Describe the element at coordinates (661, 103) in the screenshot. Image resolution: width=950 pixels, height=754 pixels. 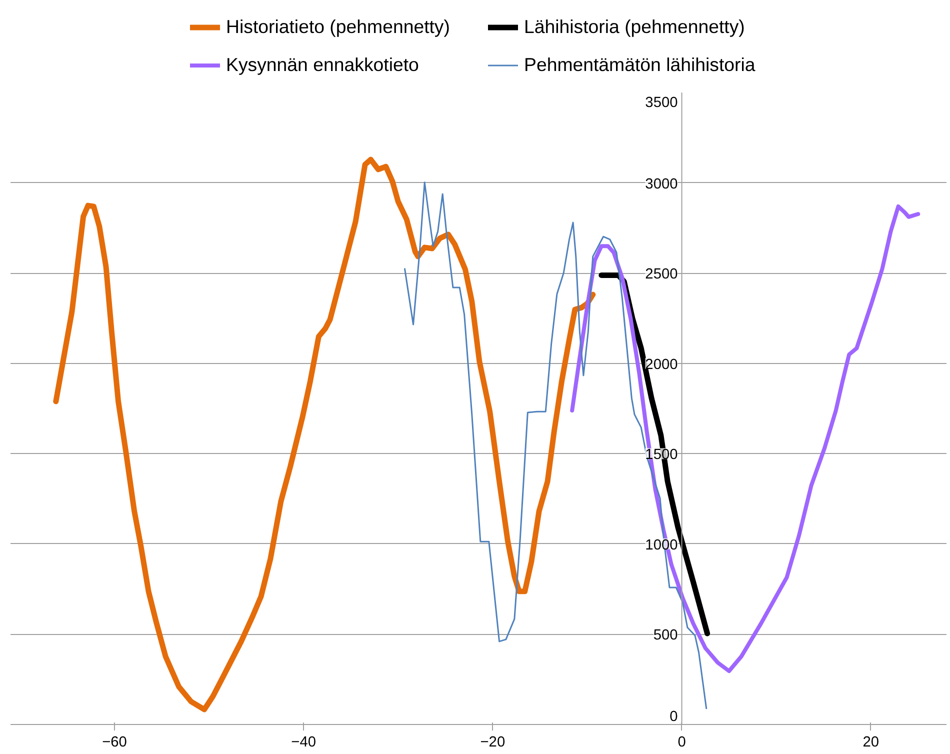
I see `y-tick-label: 3500` at that location.